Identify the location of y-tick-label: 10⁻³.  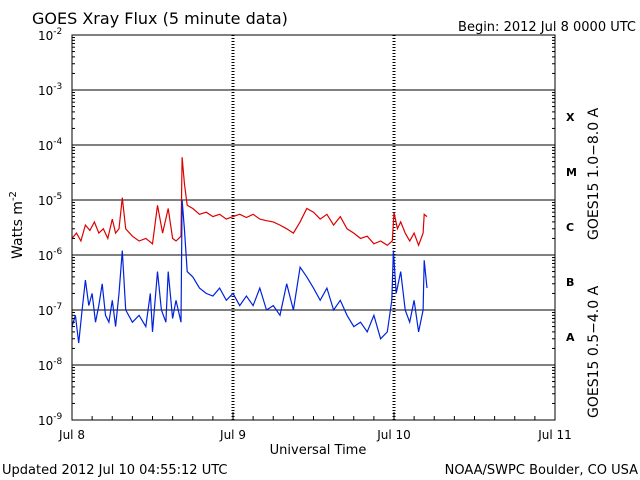
(50, 90).